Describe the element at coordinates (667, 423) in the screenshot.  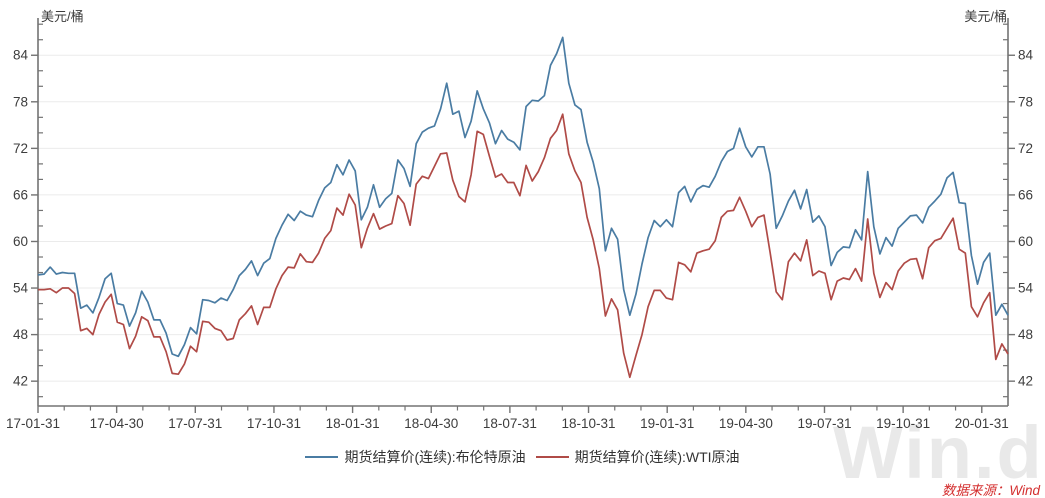
I see `svg-text: 19-01-31` at that location.